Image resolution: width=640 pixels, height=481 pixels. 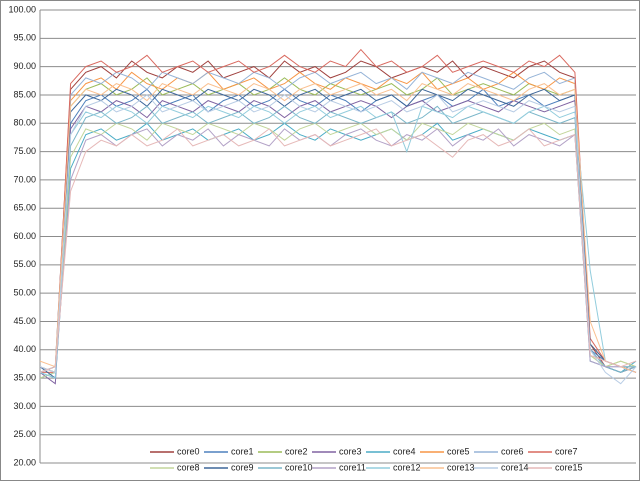 What do you see at coordinates (24, 66) in the screenshot?
I see `y-tick-label: 90.00` at bounding box center [24, 66].